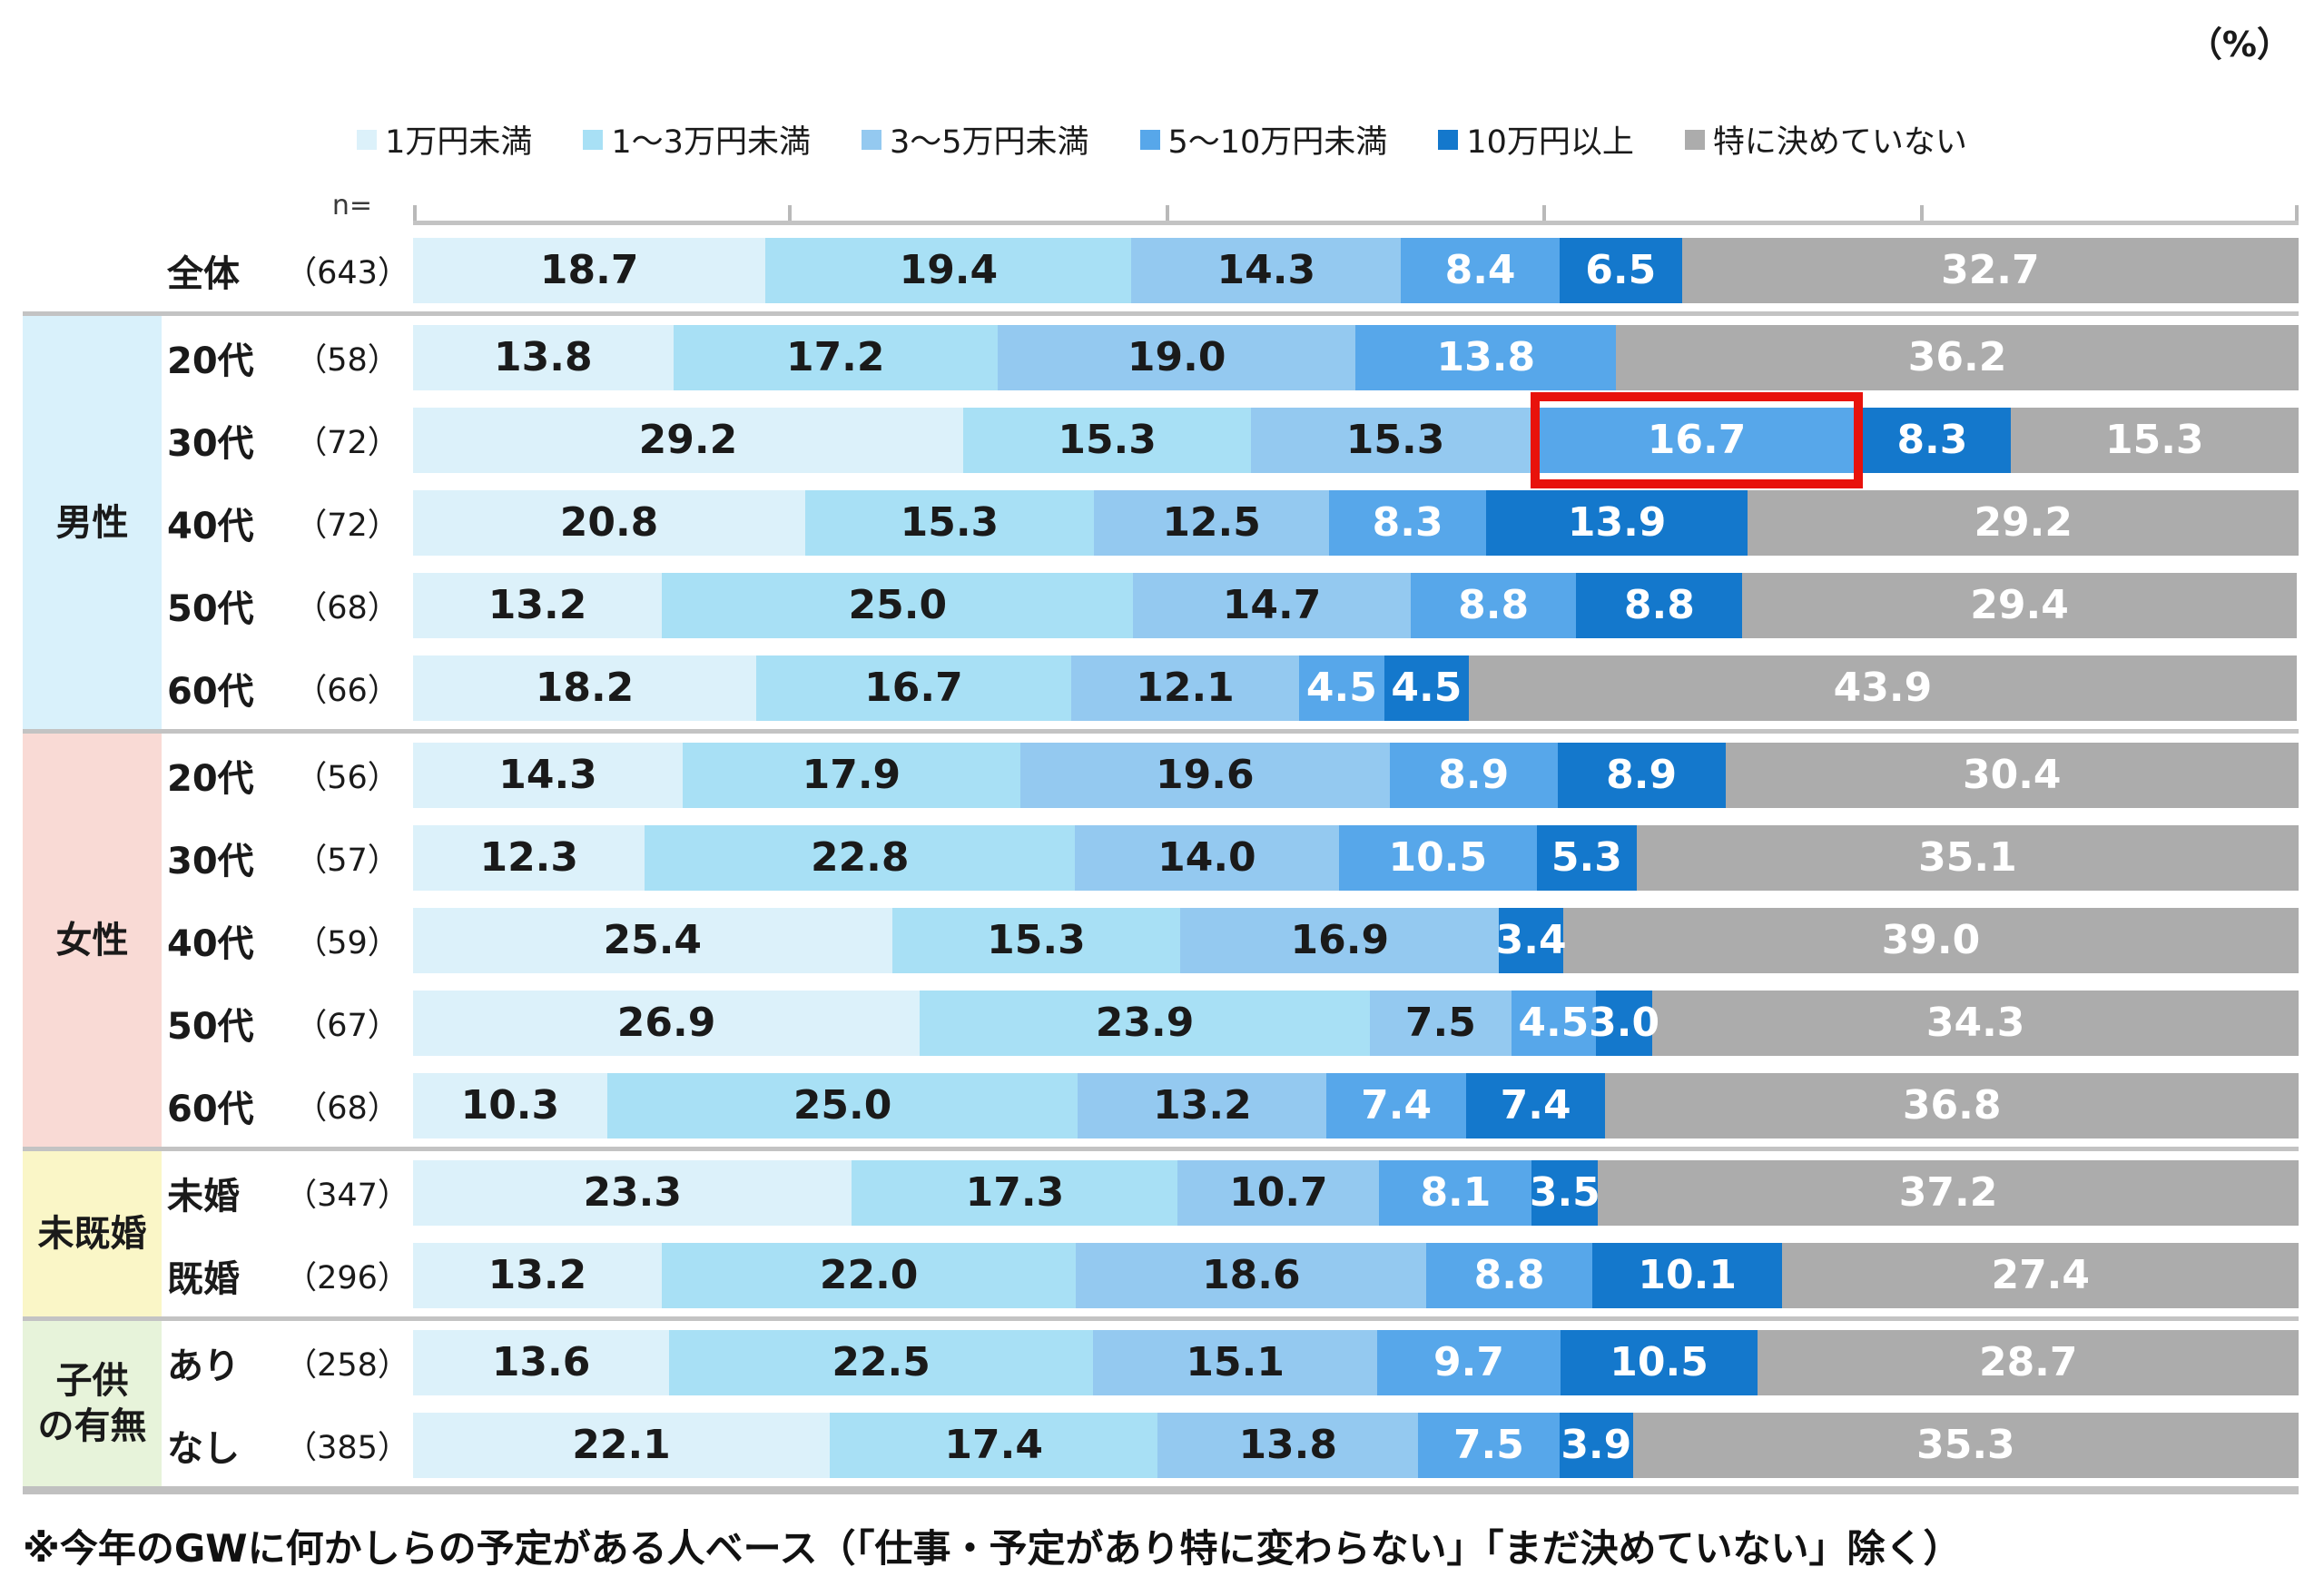 The image size is (2324, 1577). I want to click on segment-value-label: 8.9, so click(1642, 775).